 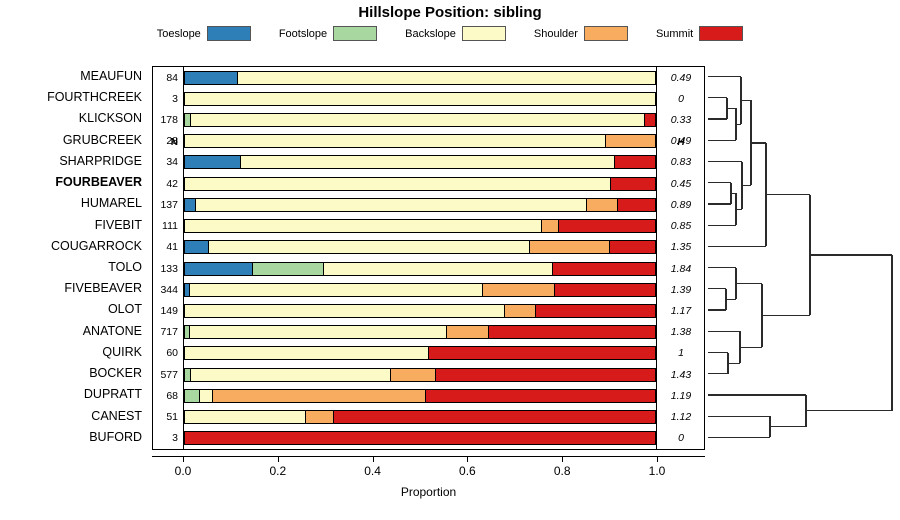 I want to click on h-value: 0.49, so click(x=681, y=141).